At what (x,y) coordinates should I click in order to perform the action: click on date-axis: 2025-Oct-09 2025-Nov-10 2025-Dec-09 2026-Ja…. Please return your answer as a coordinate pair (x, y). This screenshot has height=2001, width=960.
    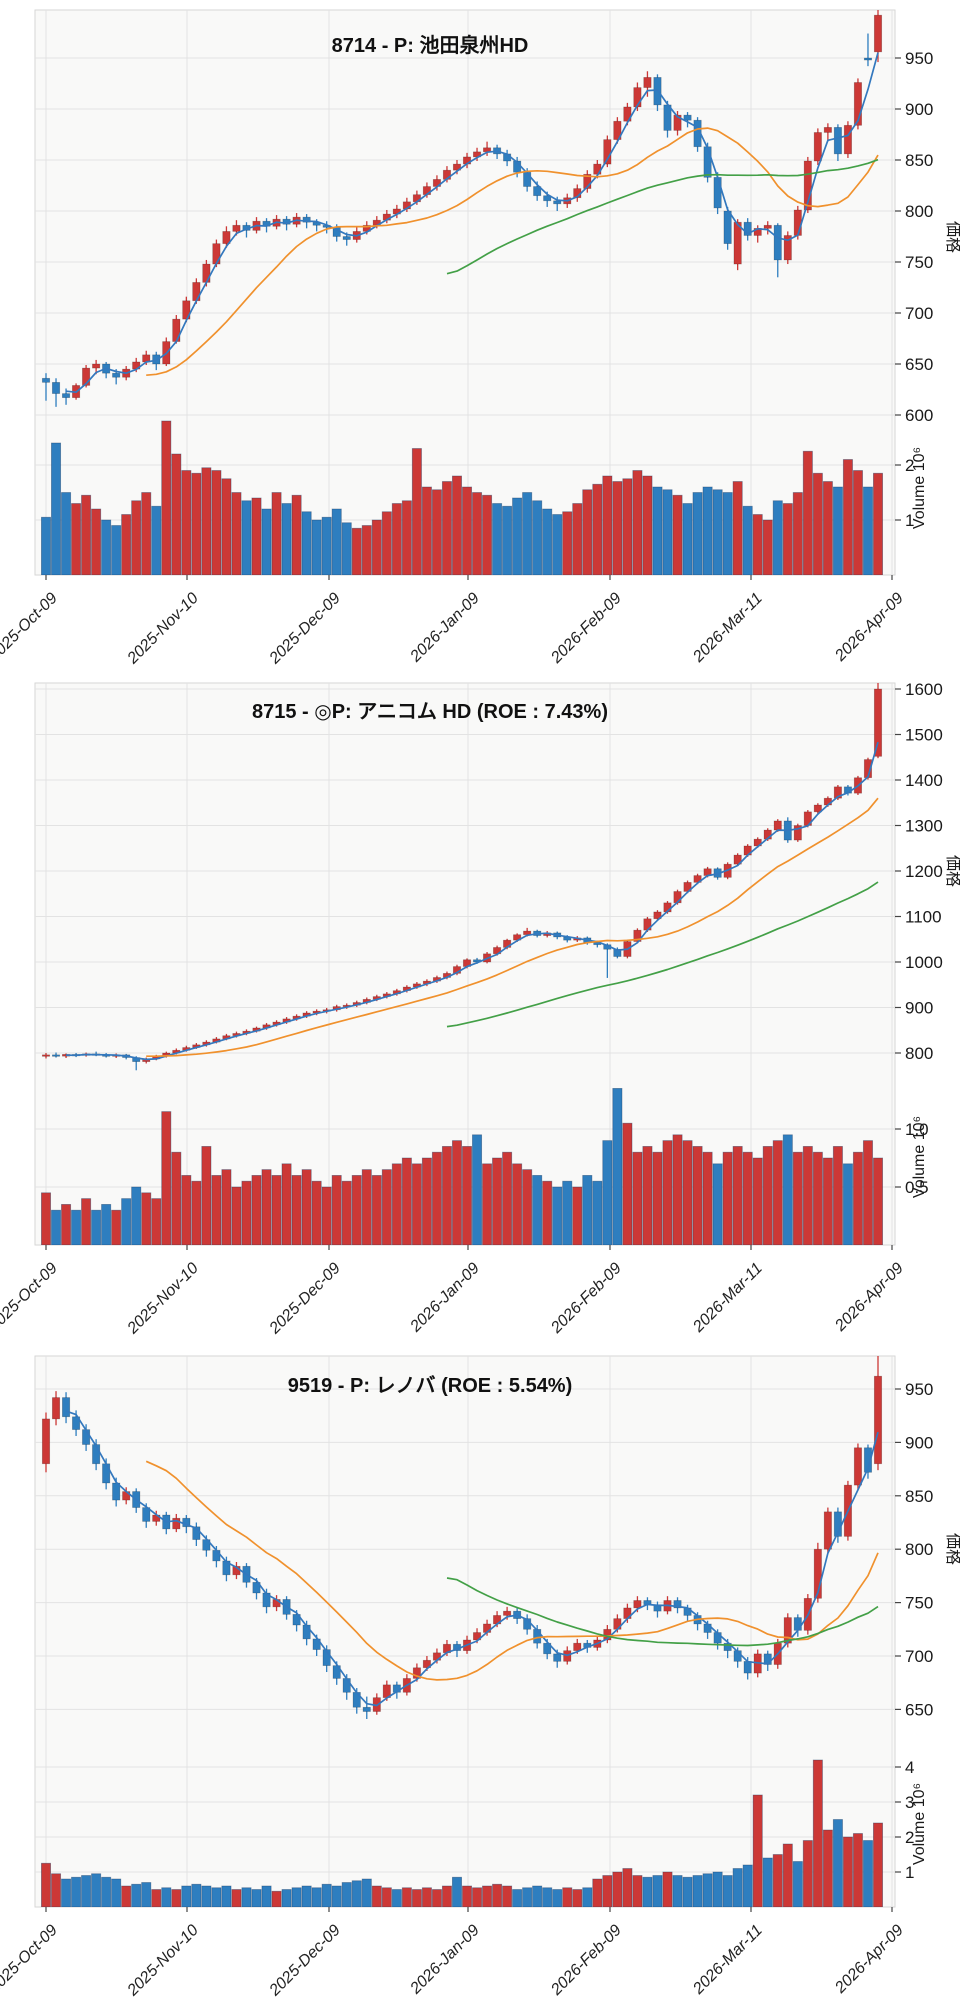
    Looking at the image, I should click on (453, 1953).